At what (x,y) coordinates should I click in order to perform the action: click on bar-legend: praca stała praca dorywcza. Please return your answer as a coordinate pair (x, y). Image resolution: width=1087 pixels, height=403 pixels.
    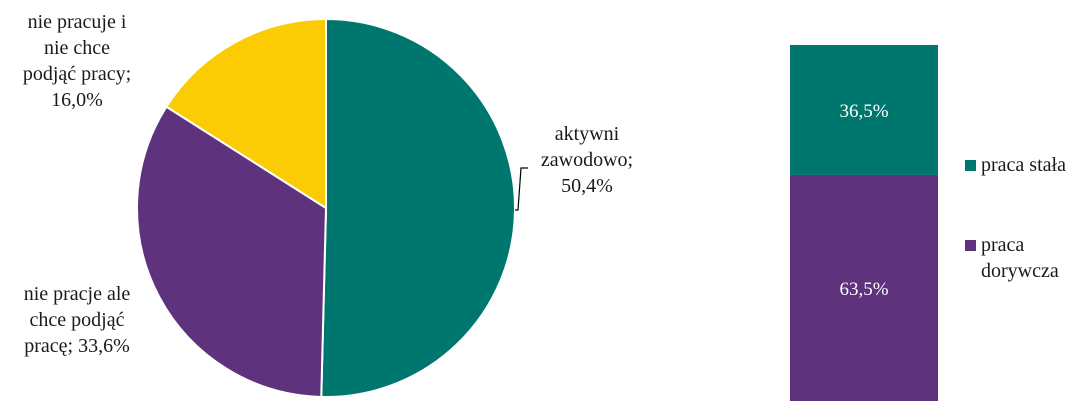
    Looking at the image, I should click on (1015, 218).